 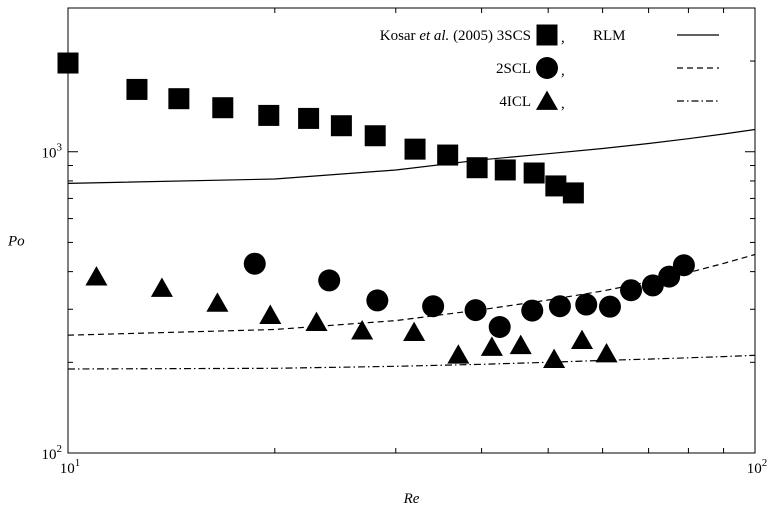 I want to click on x-axis-label: Re, so click(x=411, y=499).